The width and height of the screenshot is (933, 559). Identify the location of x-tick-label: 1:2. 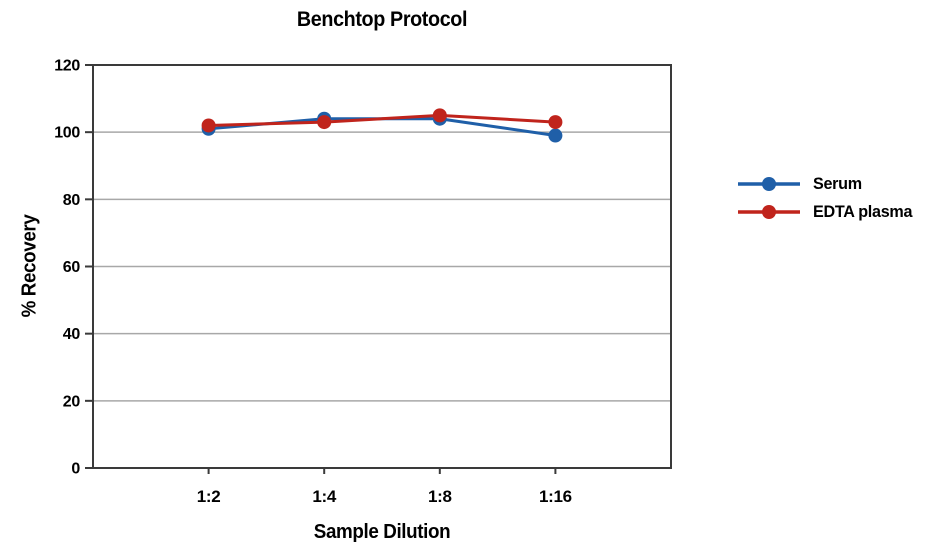
(209, 496).